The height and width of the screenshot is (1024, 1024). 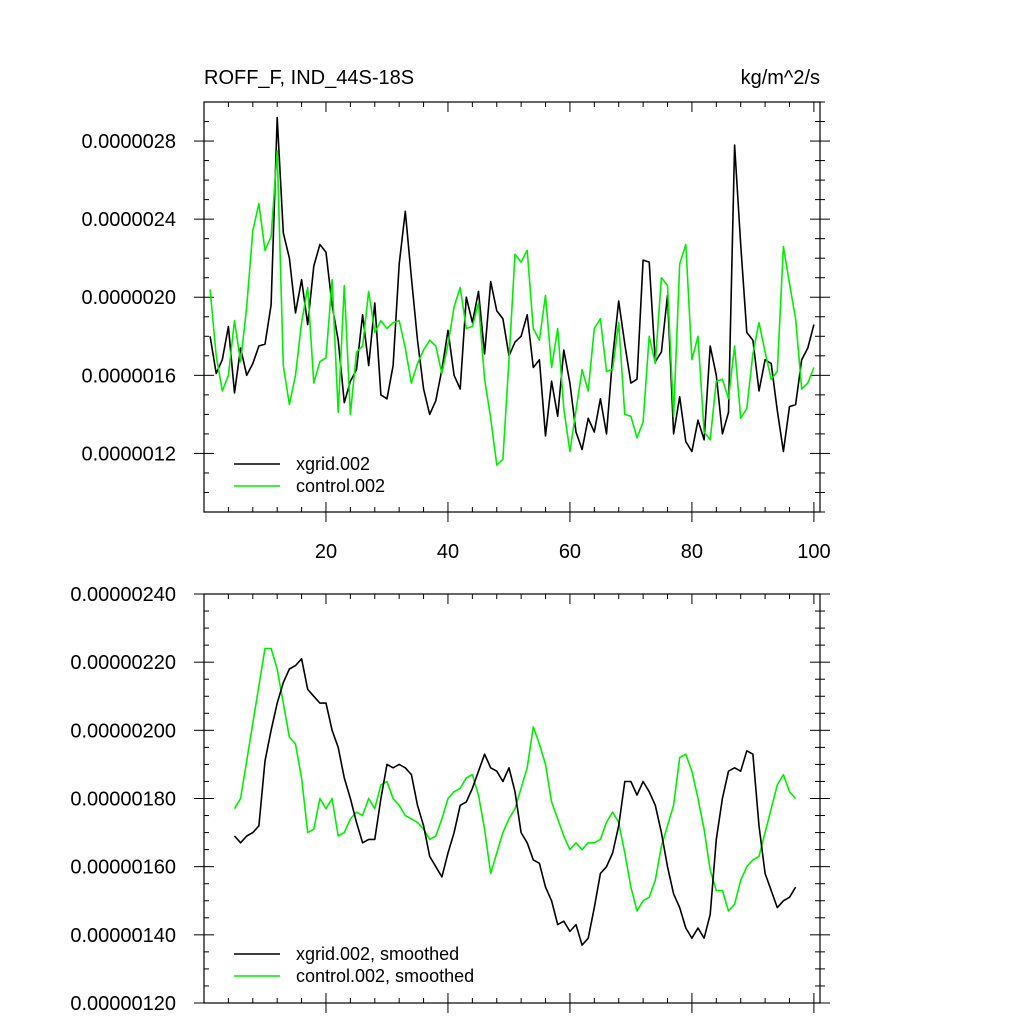 I want to click on x-tick-label: 100, so click(x=813, y=552).